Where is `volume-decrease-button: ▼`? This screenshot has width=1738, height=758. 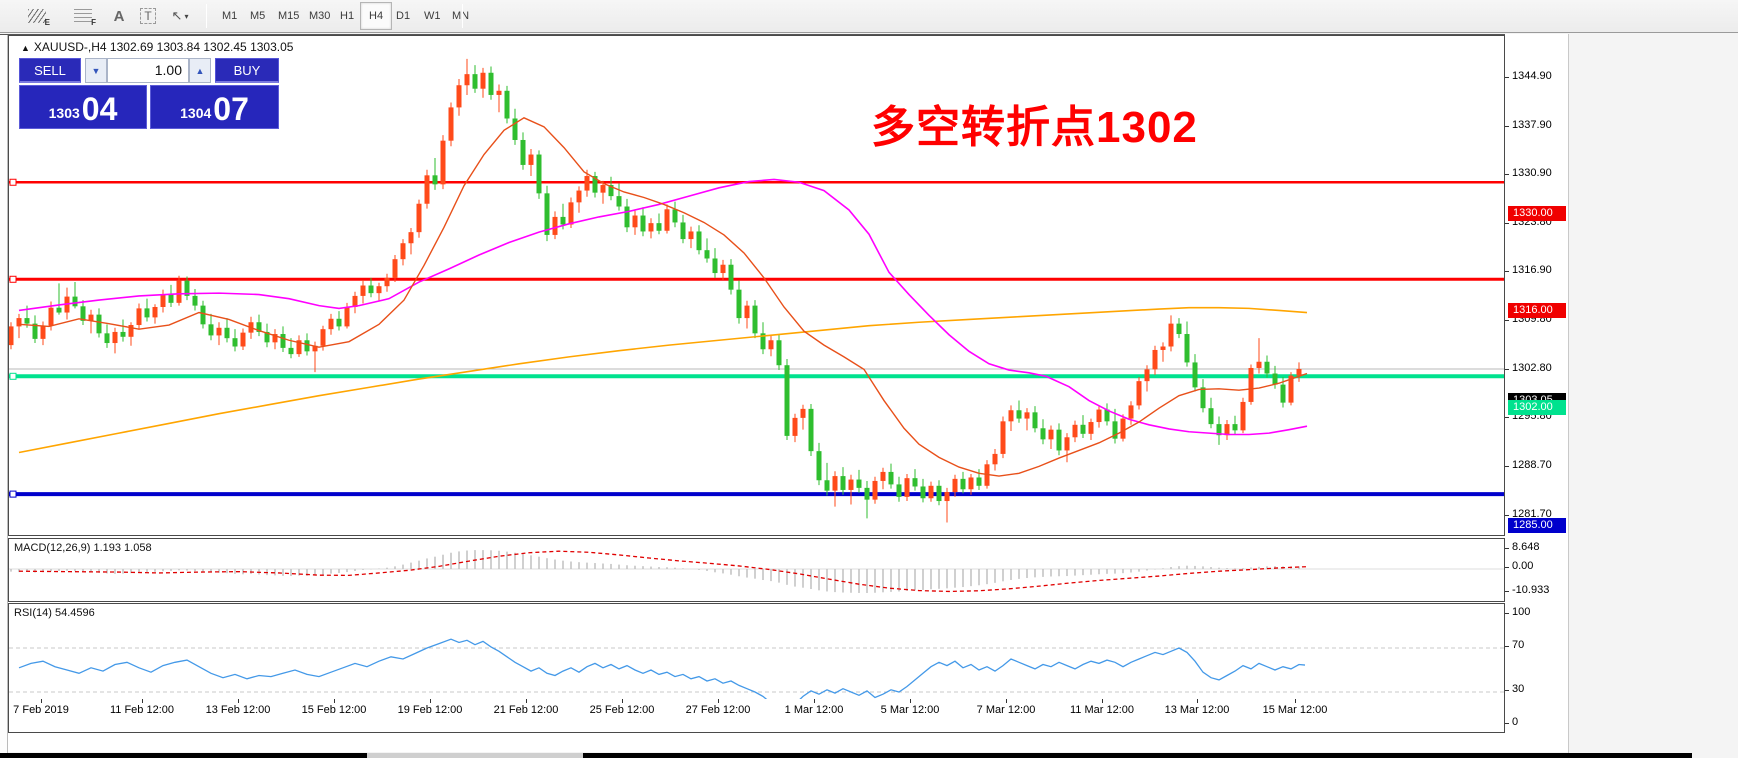
volume-decrease-button: ▼ is located at coordinates (96, 70).